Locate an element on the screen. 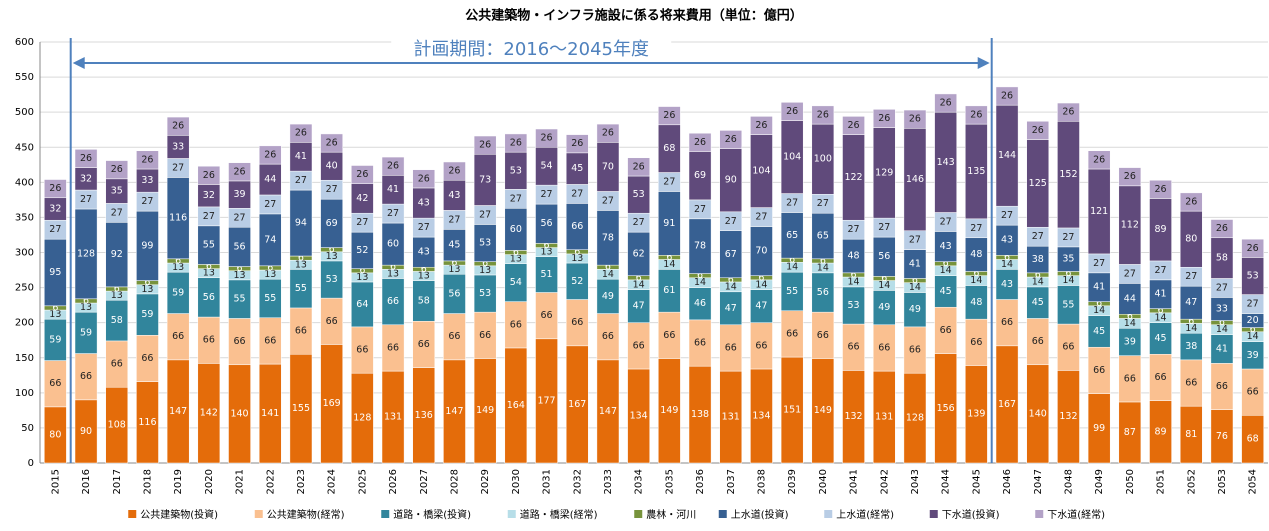 The width and height of the screenshot is (1269, 531). data-label: 169 is located at coordinates (332, 403).